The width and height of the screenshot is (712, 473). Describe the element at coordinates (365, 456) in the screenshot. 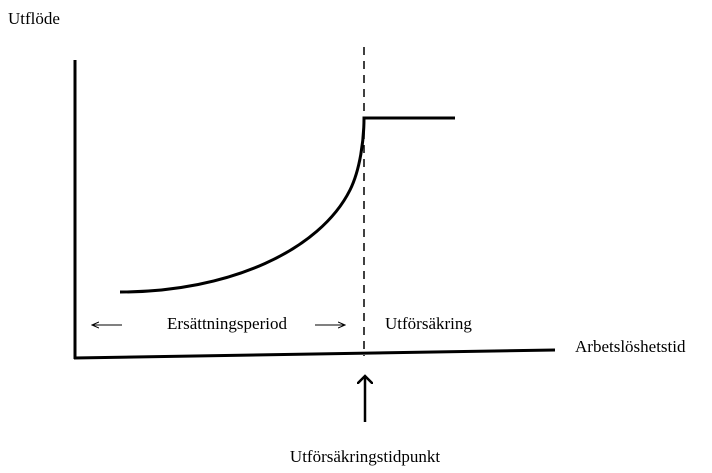

I see `event-label: Utförsäkringstidpunkt` at that location.